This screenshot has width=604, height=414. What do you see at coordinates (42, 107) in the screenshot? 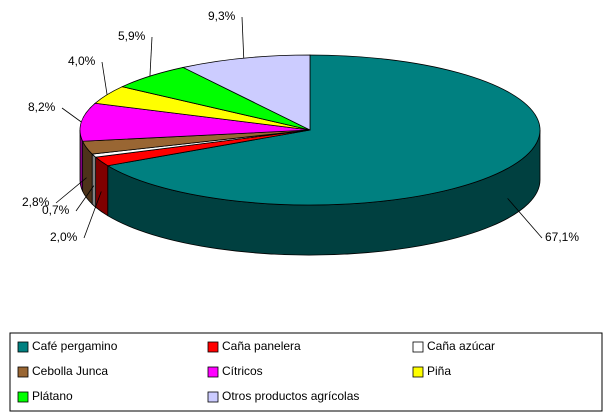
I see `data-label: 8,2%` at bounding box center [42, 107].